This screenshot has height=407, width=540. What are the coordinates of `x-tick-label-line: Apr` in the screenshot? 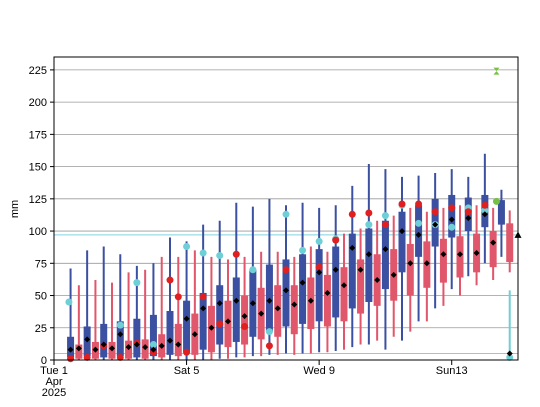 It's located at (53, 382).